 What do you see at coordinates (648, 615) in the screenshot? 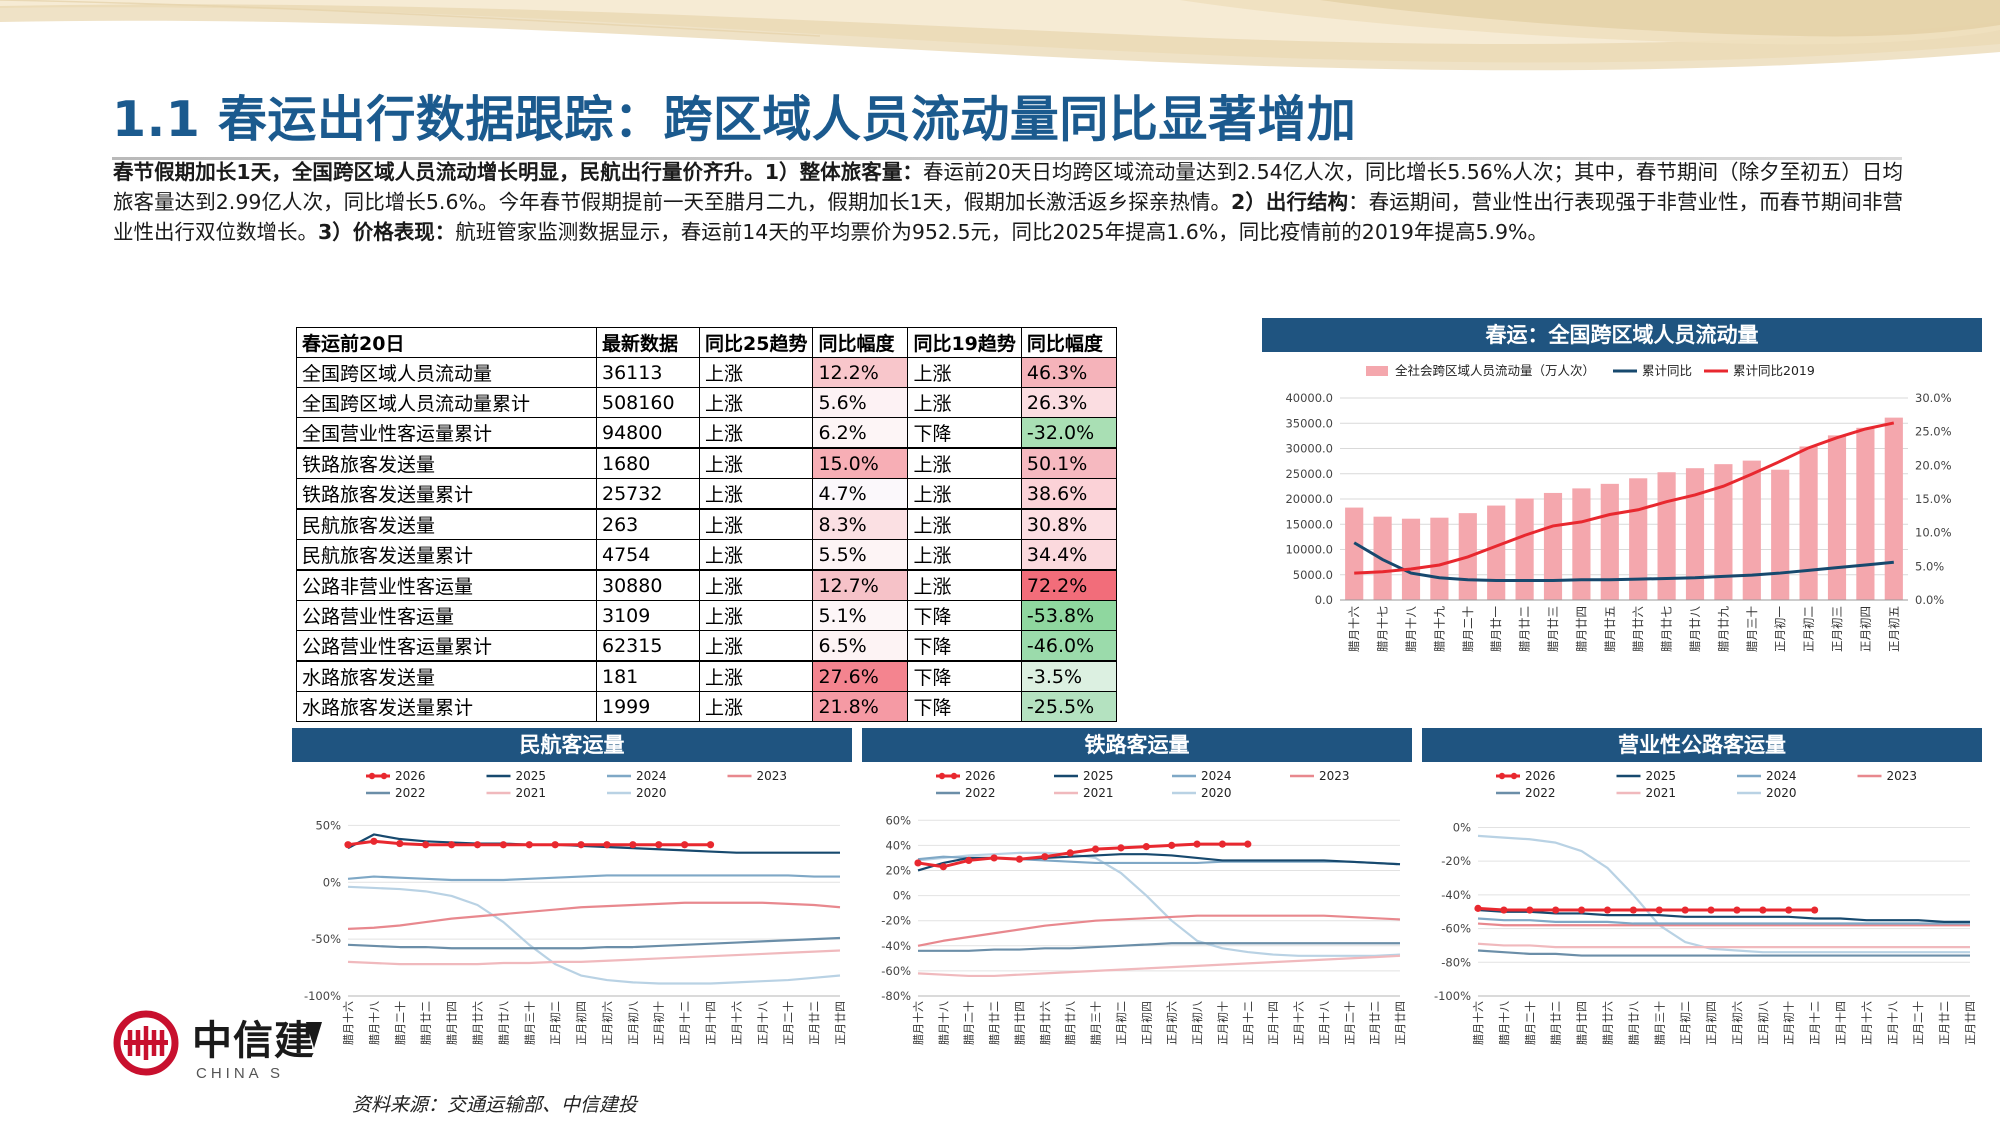
I see `cell-latest-value: 3109` at bounding box center [648, 615].